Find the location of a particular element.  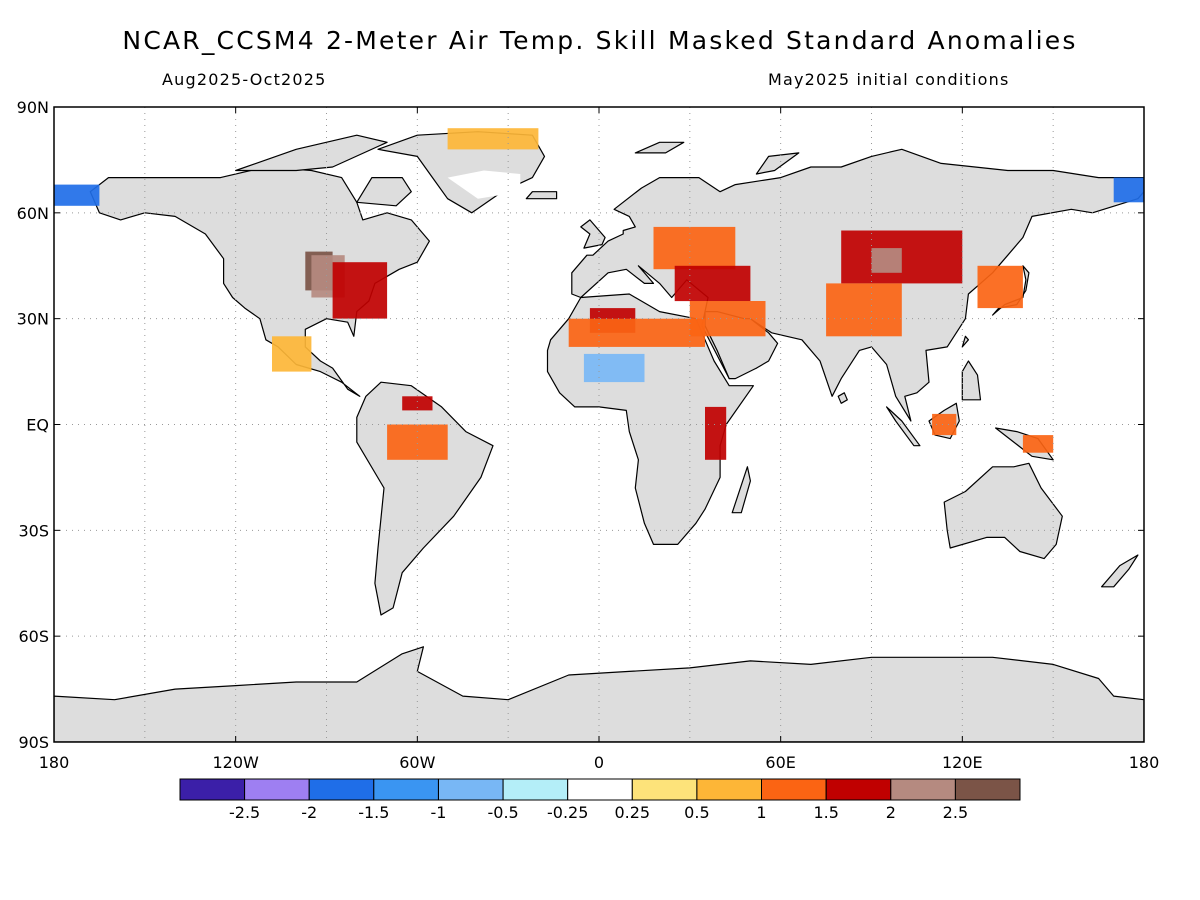

anomaly-mongolia is located at coordinates (886, 260).